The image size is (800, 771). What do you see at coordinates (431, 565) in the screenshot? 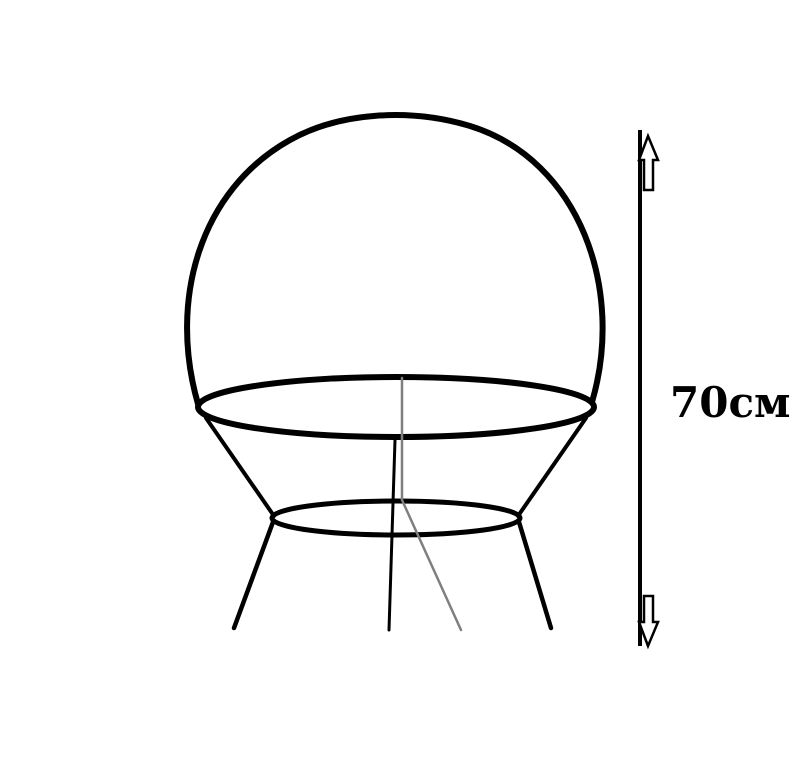
I see `diagonal-guide-line` at bounding box center [431, 565].